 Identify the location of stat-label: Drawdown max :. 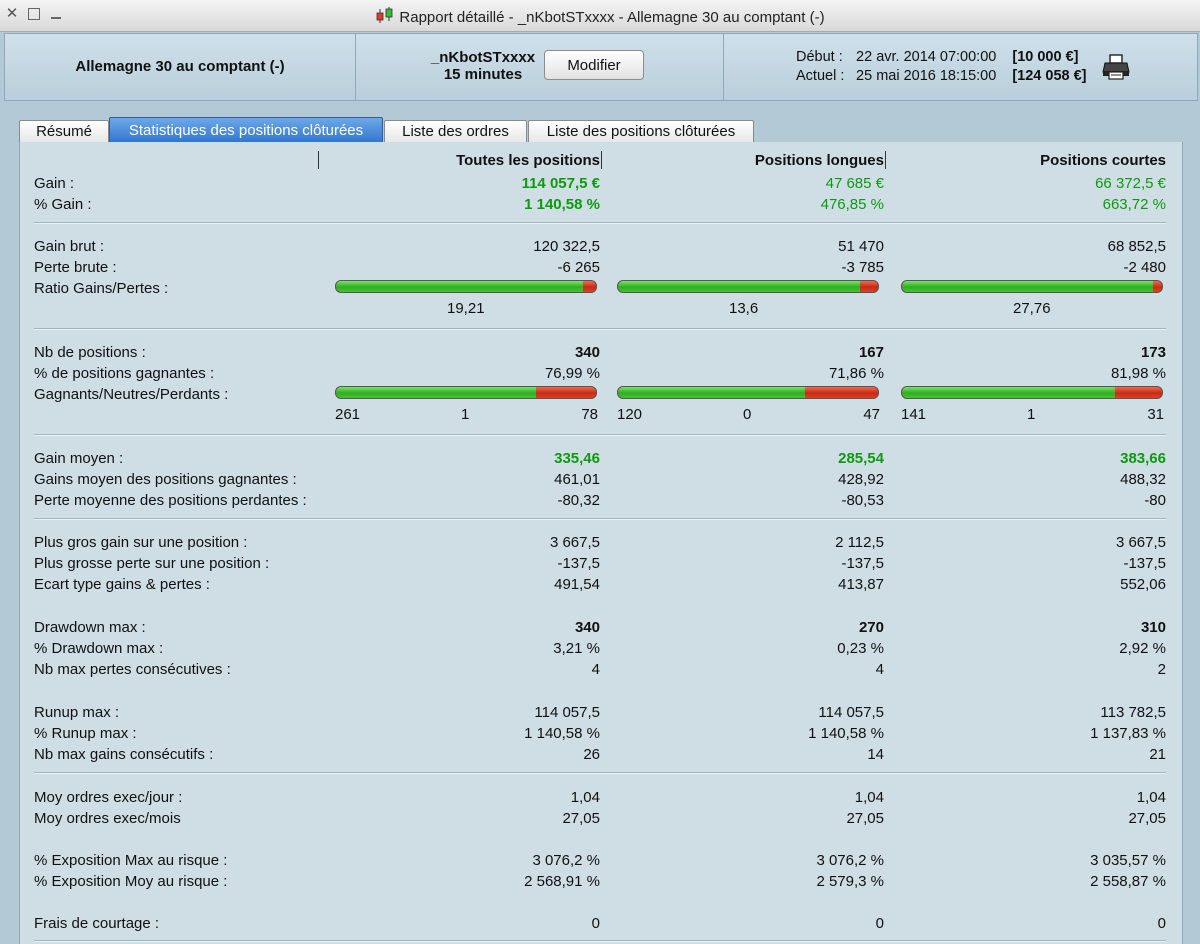
(90, 627).